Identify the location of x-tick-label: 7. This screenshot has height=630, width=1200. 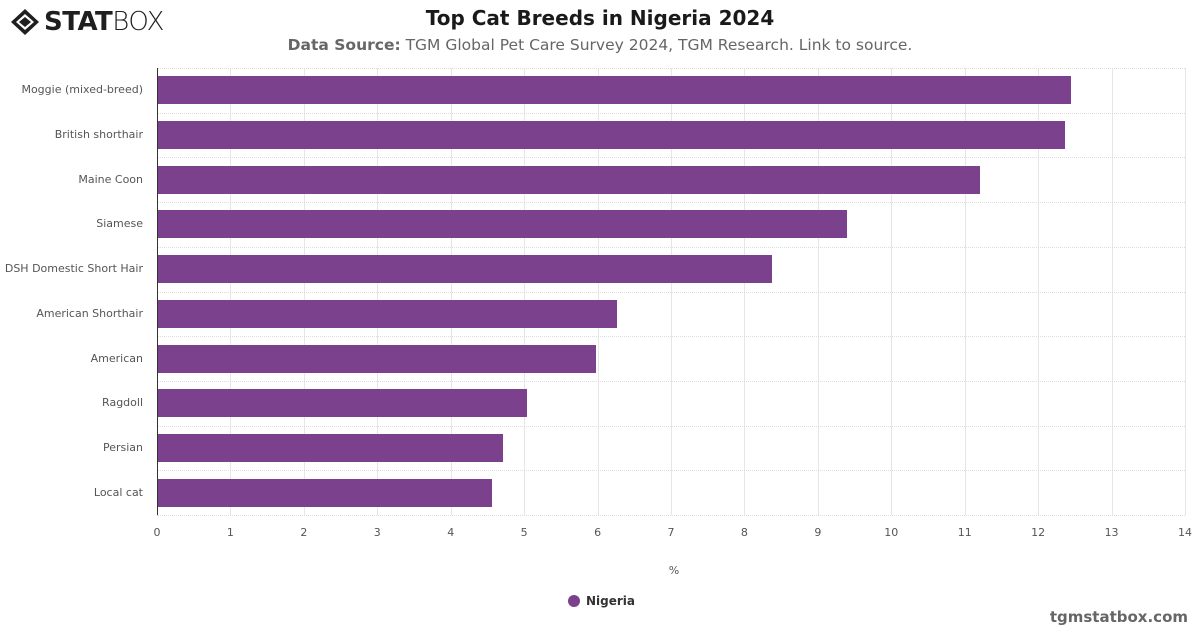
(671, 532).